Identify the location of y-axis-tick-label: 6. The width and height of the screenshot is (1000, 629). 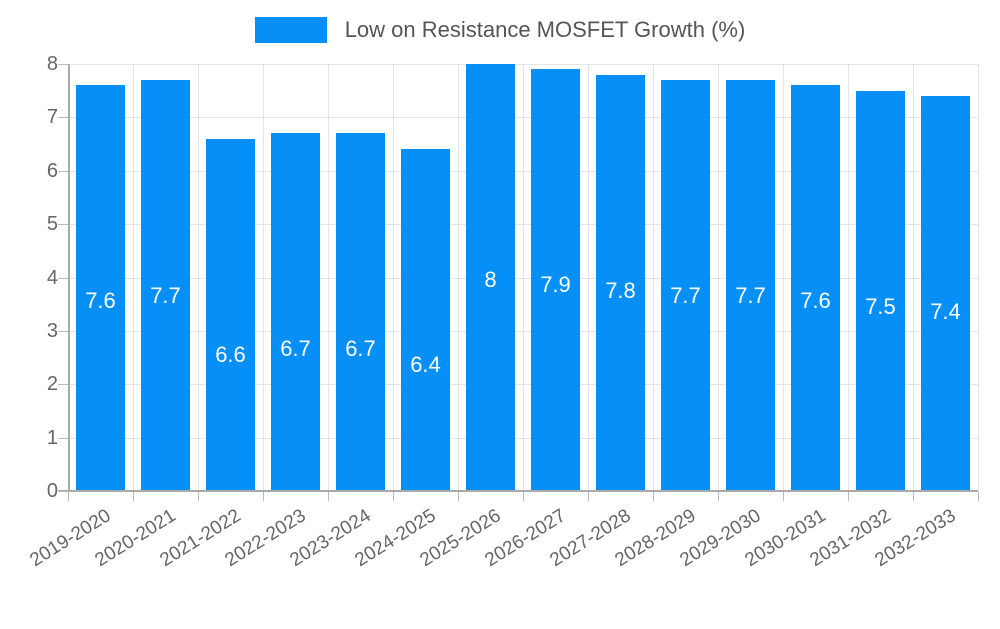
(52, 170).